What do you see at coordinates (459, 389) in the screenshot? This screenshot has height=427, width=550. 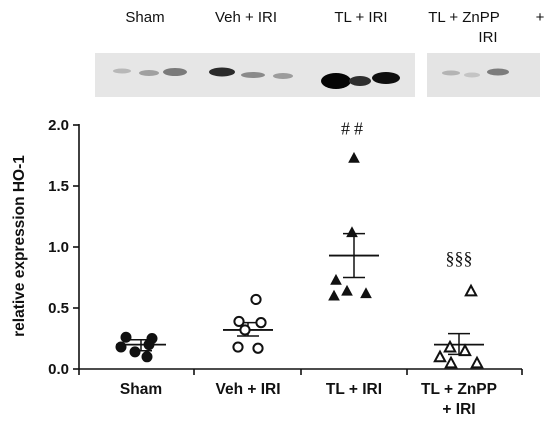 I see `x-category-label: TL + ZnPP` at bounding box center [459, 389].